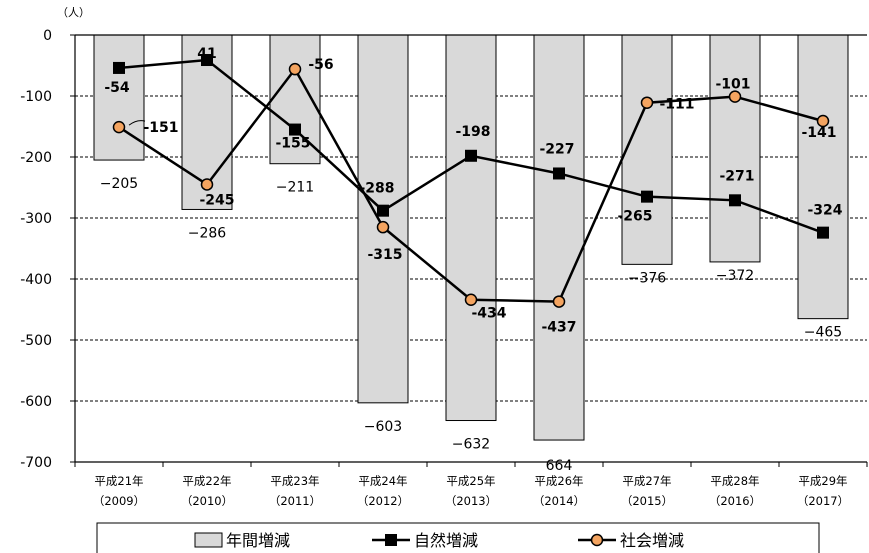 This screenshot has height=553, width=869. What do you see at coordinates (822, 481) in the screenshot?
I see `x-tick-label: 平成29年` at bounding box center [822, 481].